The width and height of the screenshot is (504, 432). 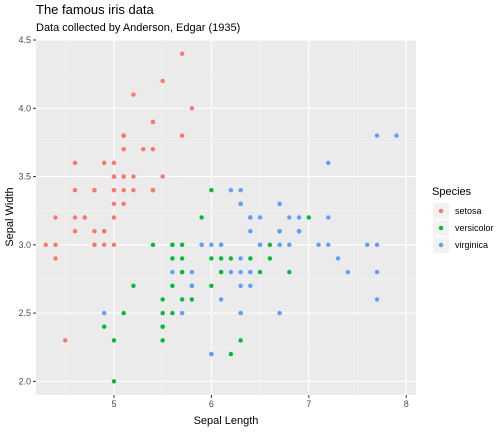 I want to click on y-tick-label: 4.0, so click(x=24, y=108).